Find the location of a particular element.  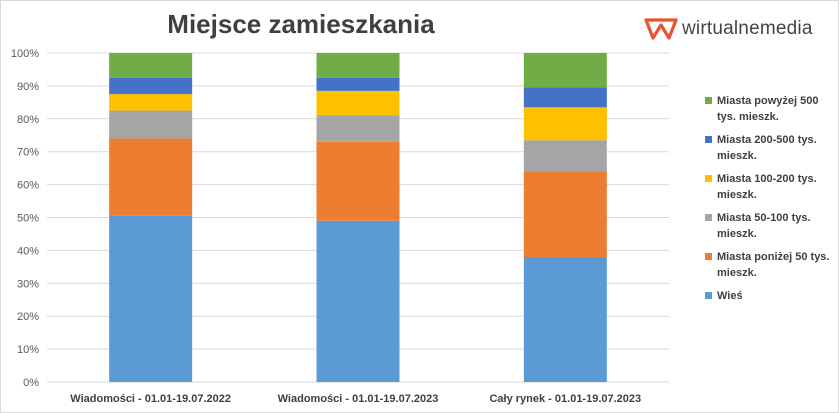

legend-item: Miasta powyżej 500 tys. mieszk. is located at coordinates (770, 109).